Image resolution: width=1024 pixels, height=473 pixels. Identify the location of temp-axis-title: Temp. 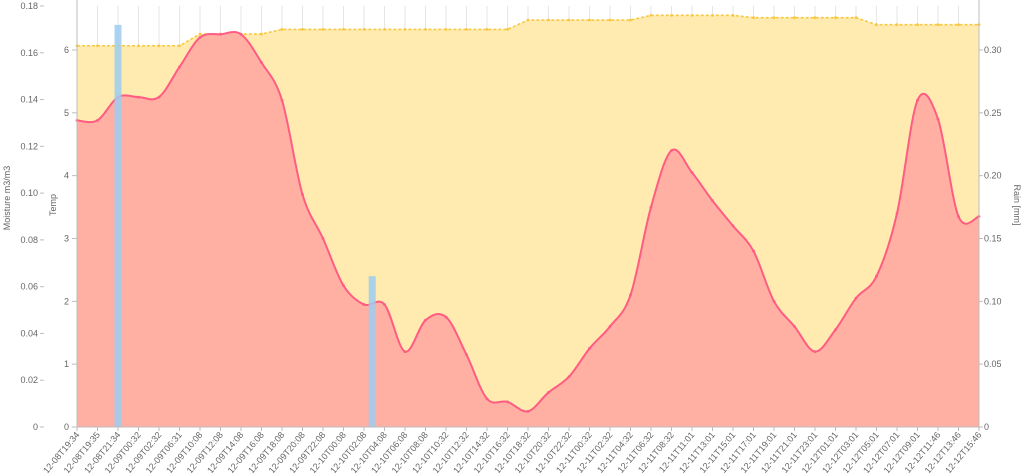
(53, 205).